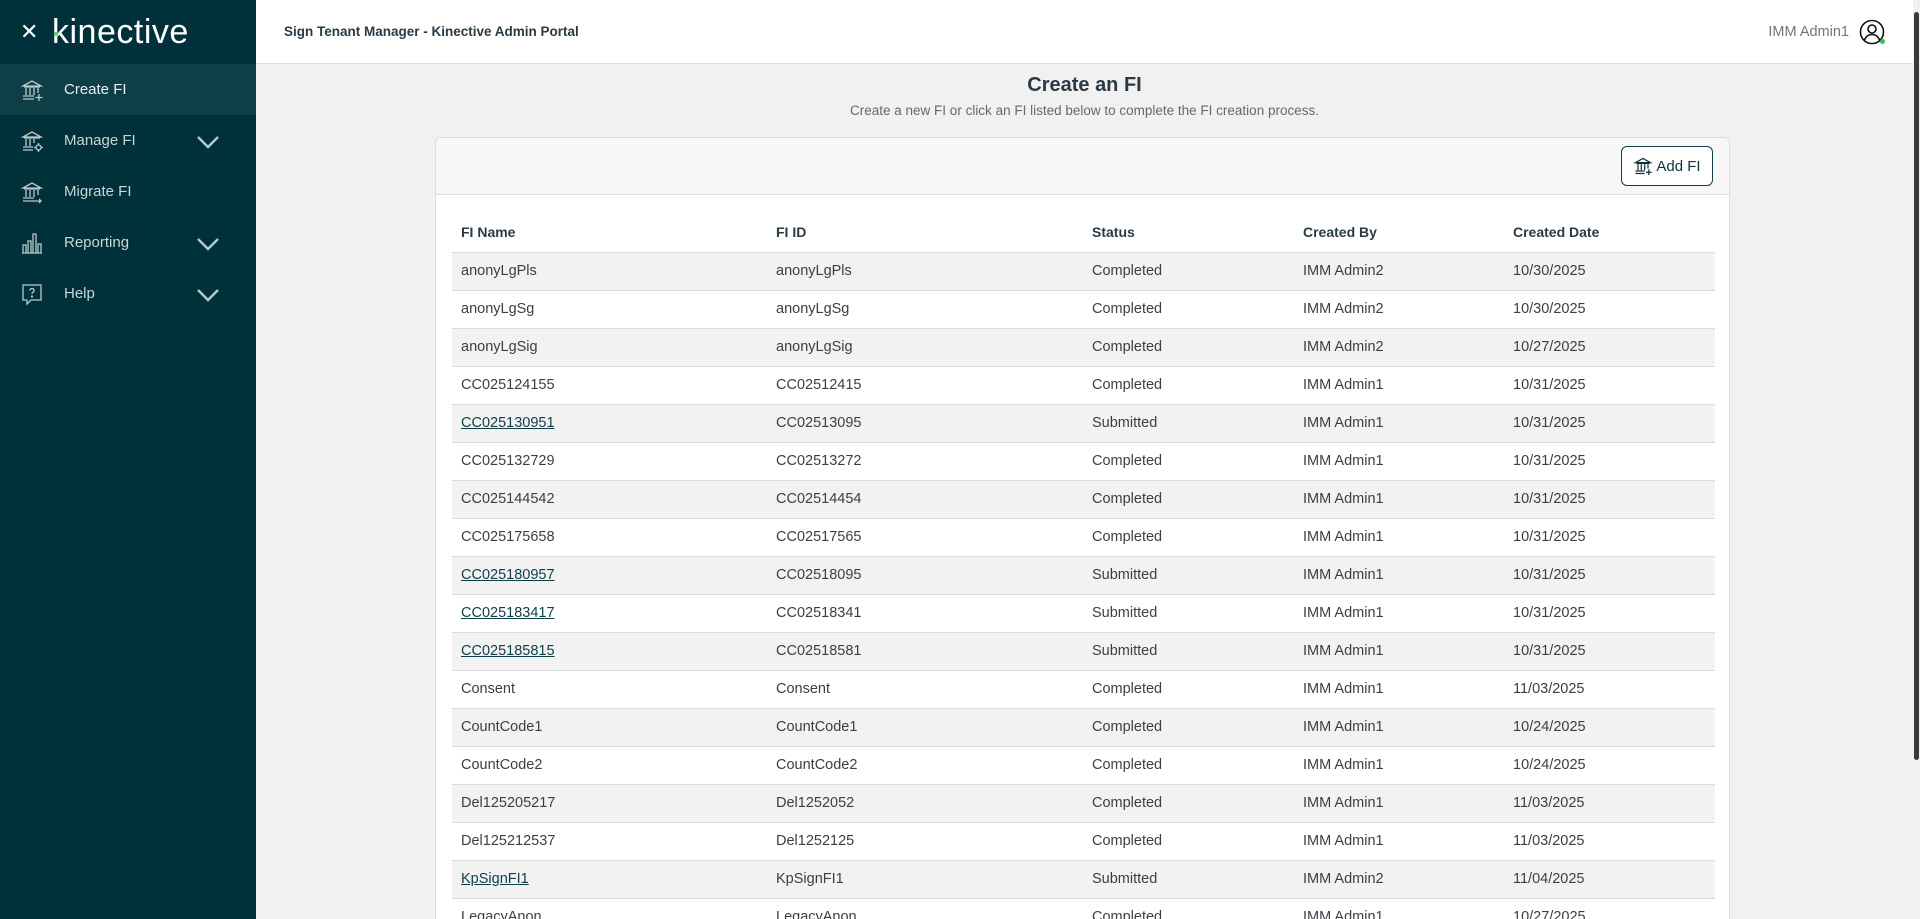 The width and height of the screenshot is (1920, 919). What do you see at coordinates (1667, 166) in the screenshot?
I see `add-fi-button: Add FI` at bounding box center [1667, 166].